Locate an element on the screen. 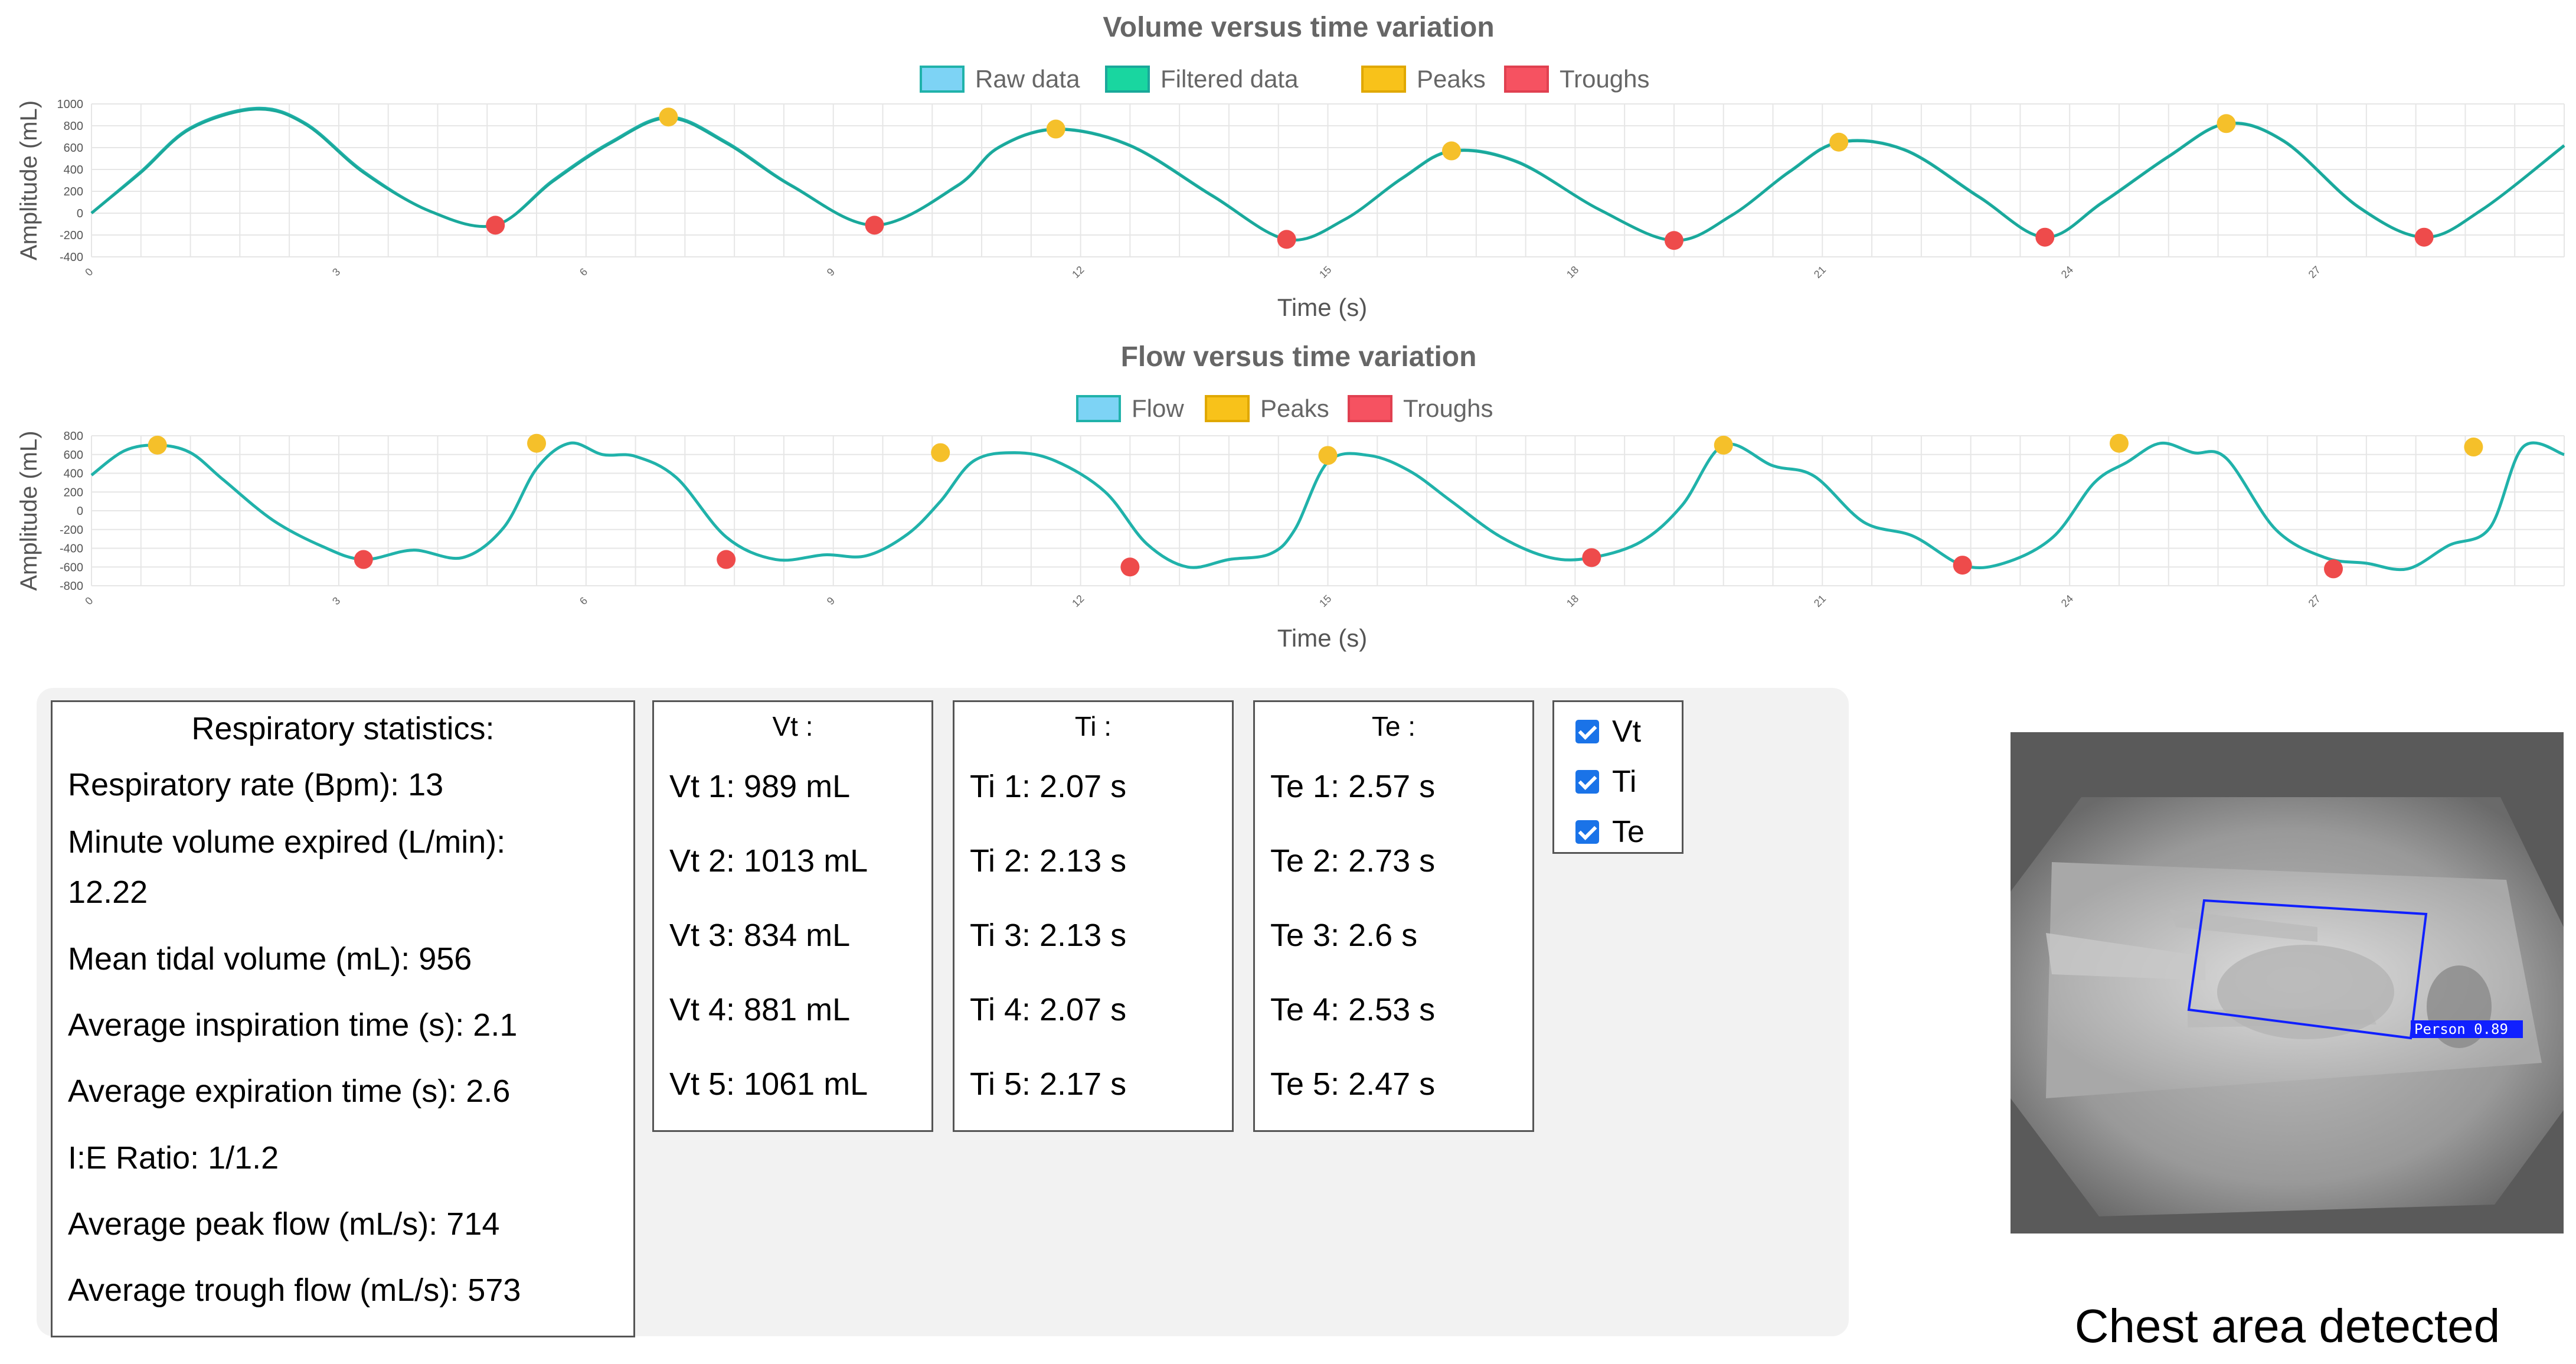 The height and width of the screenshot is (1364, 2576). vt-item: Vt 5: 1061 mL is located at coordinates (768, 1084).